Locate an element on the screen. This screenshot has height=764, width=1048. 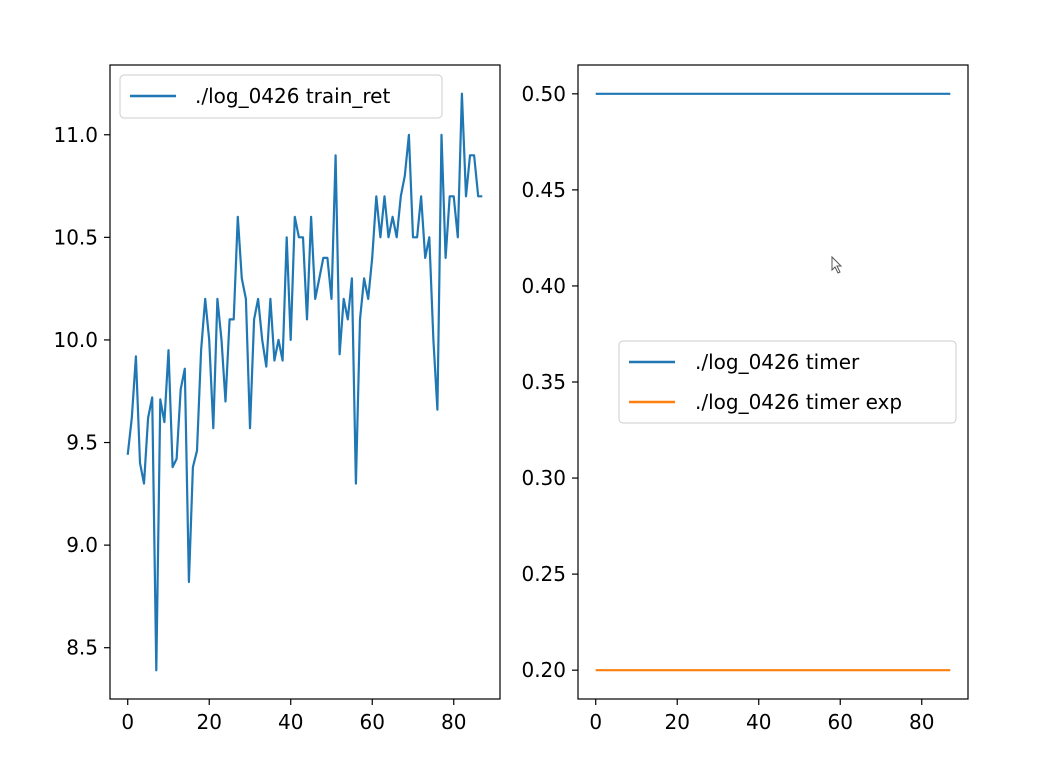
left-legend: ./log_0426 train_ret is located at coordinates (281, 96).